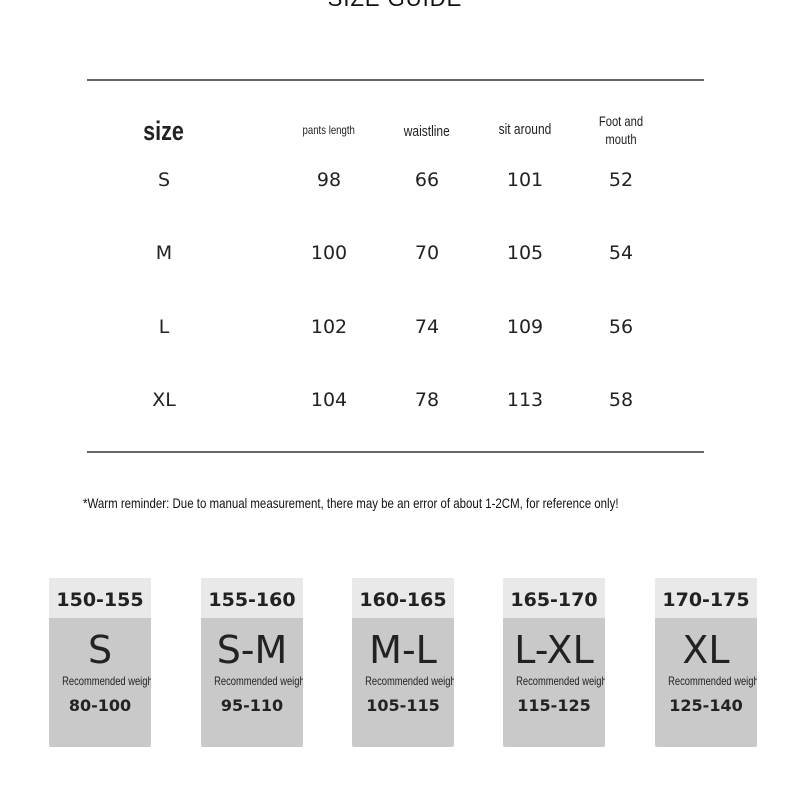 The image size is (790, 789). What do you see at coordinates (706, 705) in the screenshot?
I see `weight-range: 125-140` at bounding box center [706, 705].